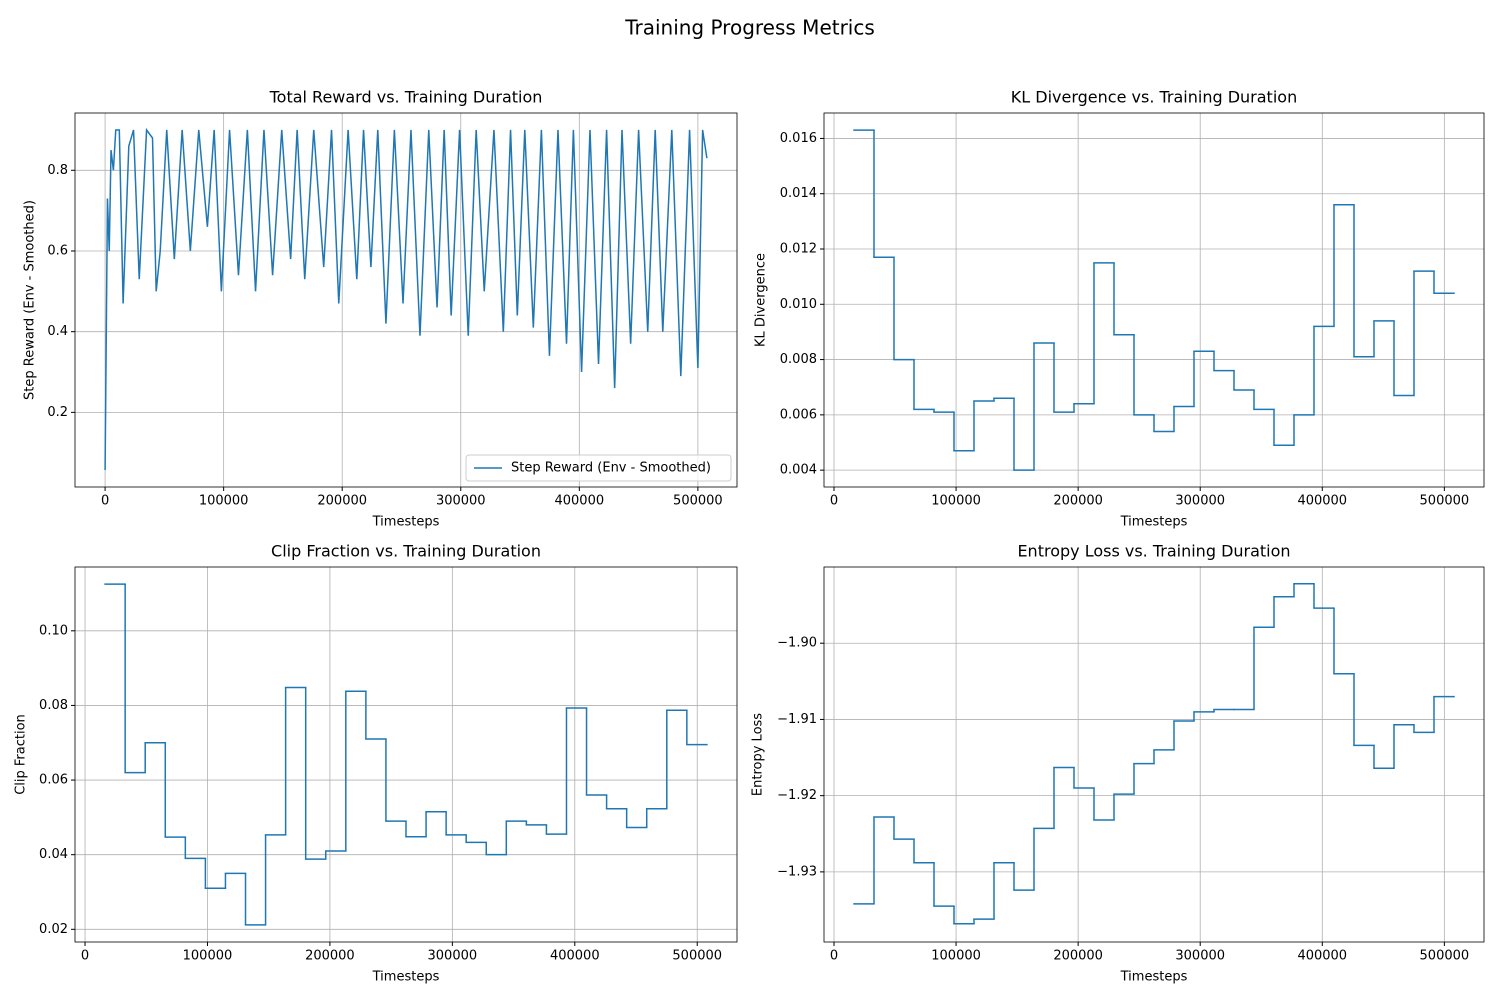 This screenshot has width=1500, height=1000. Describe the element at coordinates (798, 414) in the screenshot. I see `y-tick-label: 0.006` at that location.